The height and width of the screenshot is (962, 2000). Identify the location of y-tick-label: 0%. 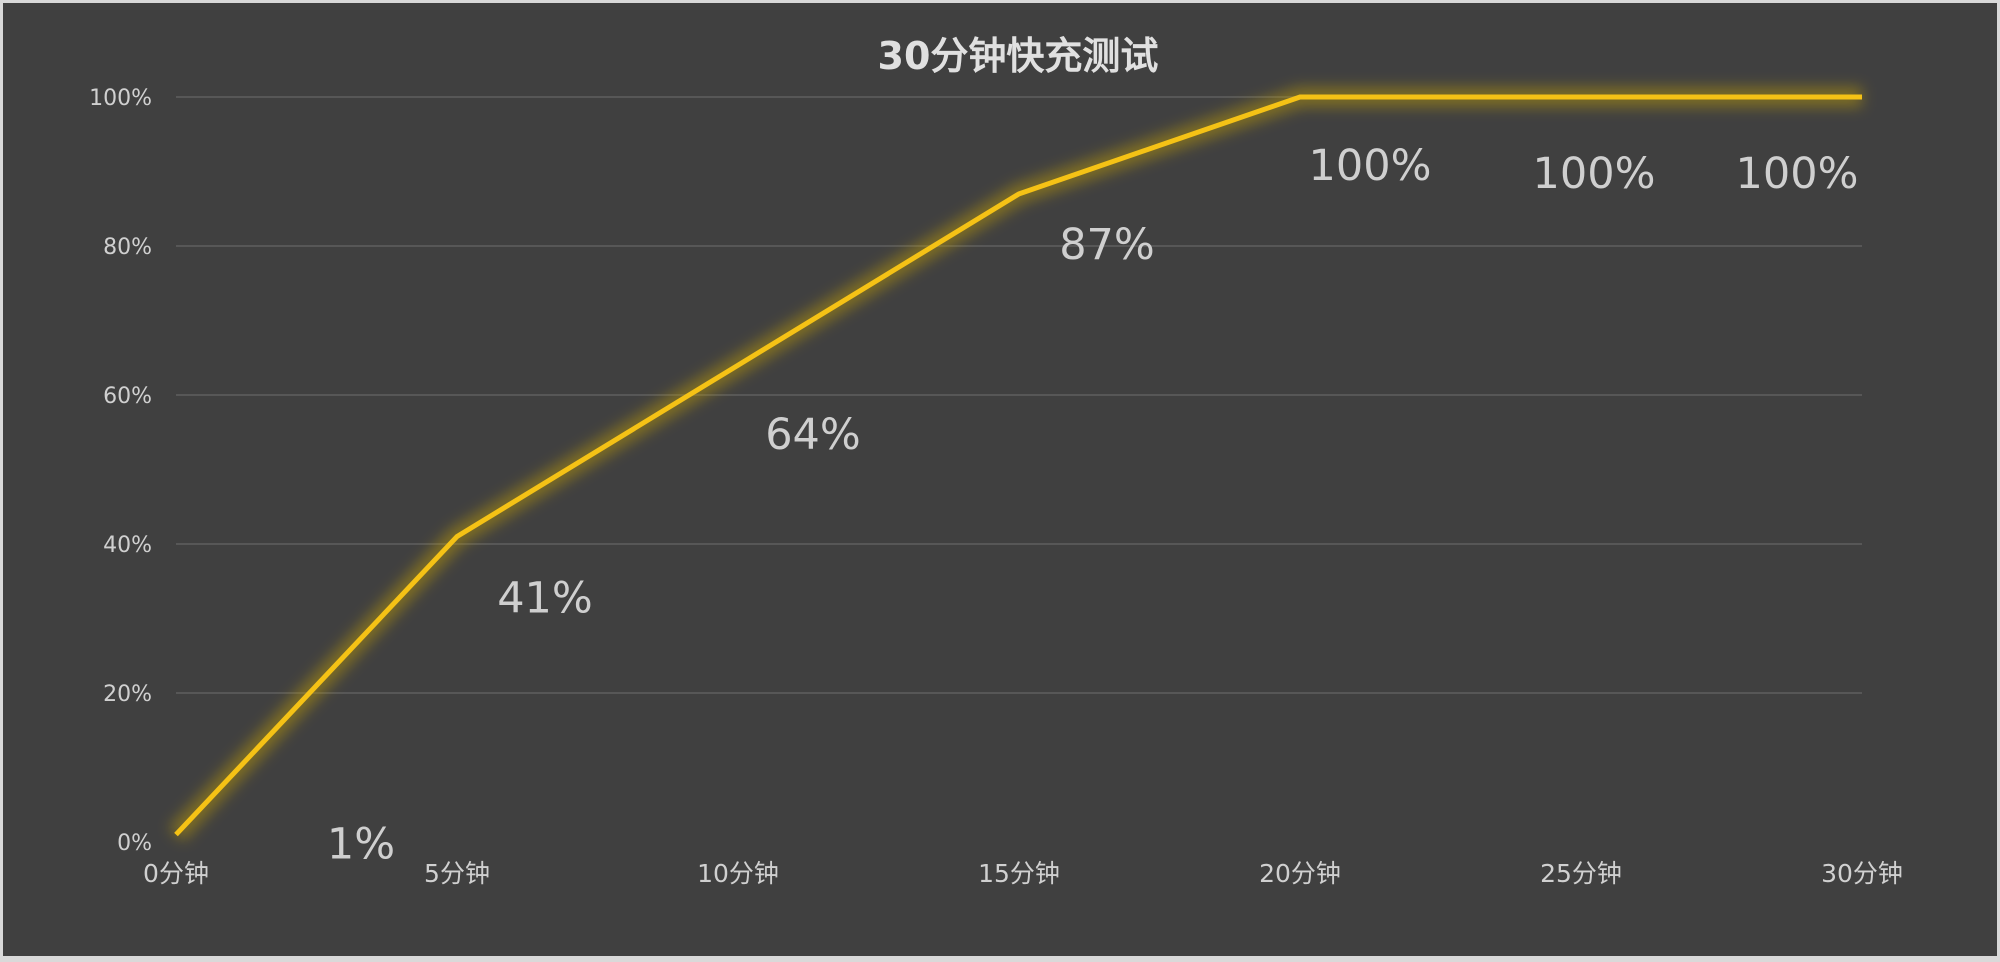
(134, 843).